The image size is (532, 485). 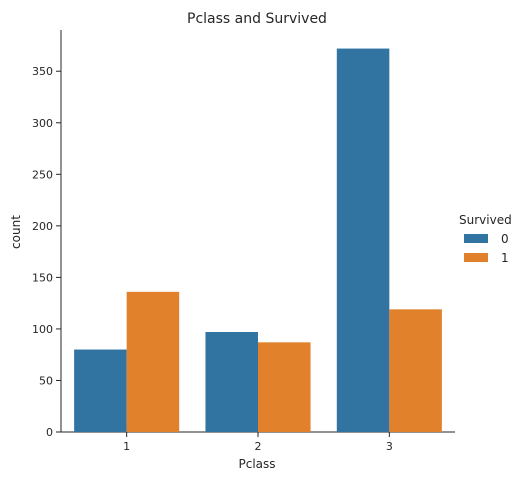 I want to click on y-tick-label: 0, so click(x=49, y=432).